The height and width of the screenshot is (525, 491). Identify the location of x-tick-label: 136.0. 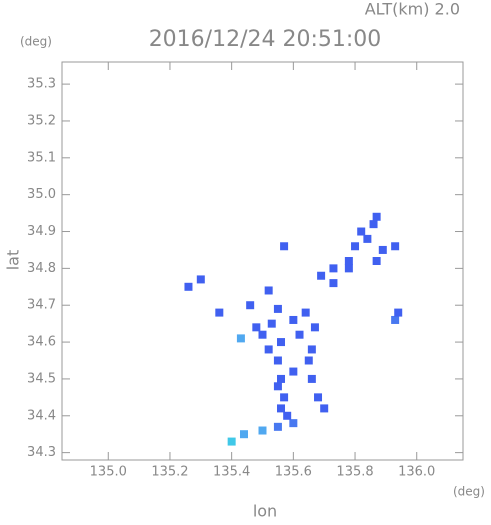
(416, 472).